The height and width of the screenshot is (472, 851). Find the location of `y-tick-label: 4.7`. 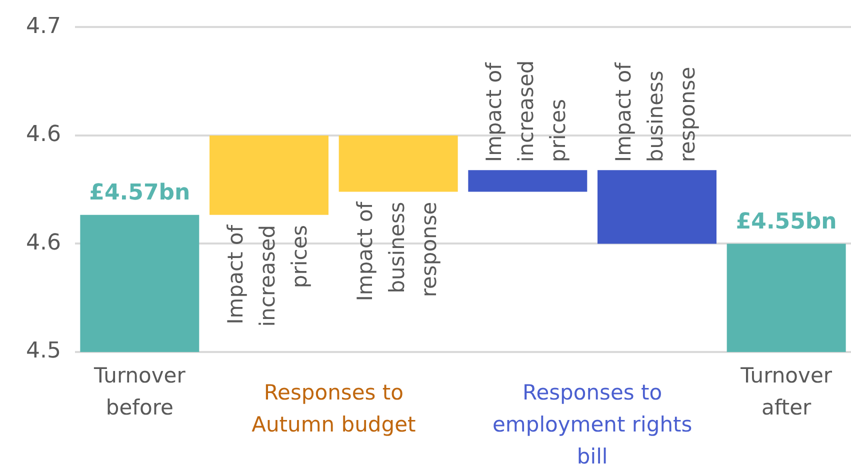

y-tick-label: 4.7 is located at coordinates (43, 26).